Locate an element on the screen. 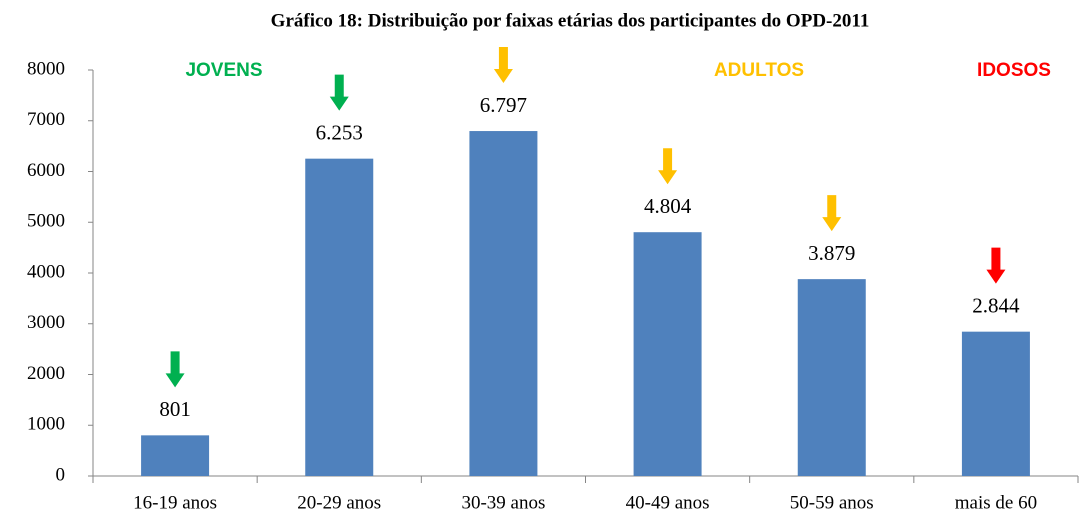 The image size is (1089, 520). value-label: 4.804 is located at coordinates (668, 206).